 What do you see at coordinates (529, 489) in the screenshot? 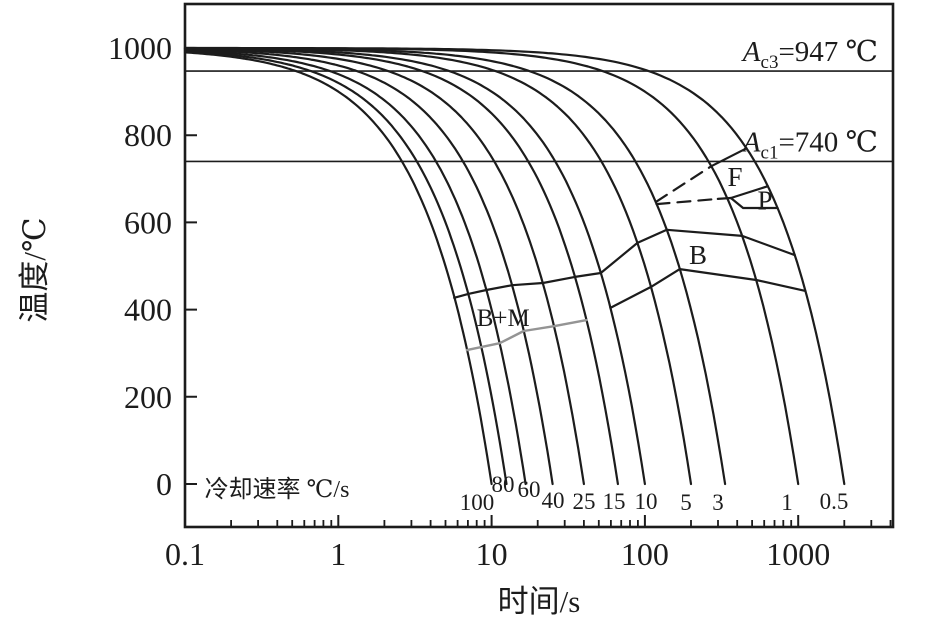
I see `rate-label-60: 60` at bounding box center [529, 489].